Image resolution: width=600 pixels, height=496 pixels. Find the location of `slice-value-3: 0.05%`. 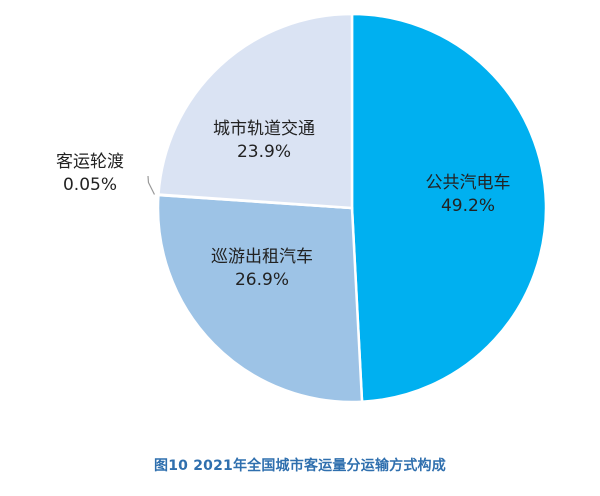

slice-value-3: 0.05% is located at coordinates (90, 185).